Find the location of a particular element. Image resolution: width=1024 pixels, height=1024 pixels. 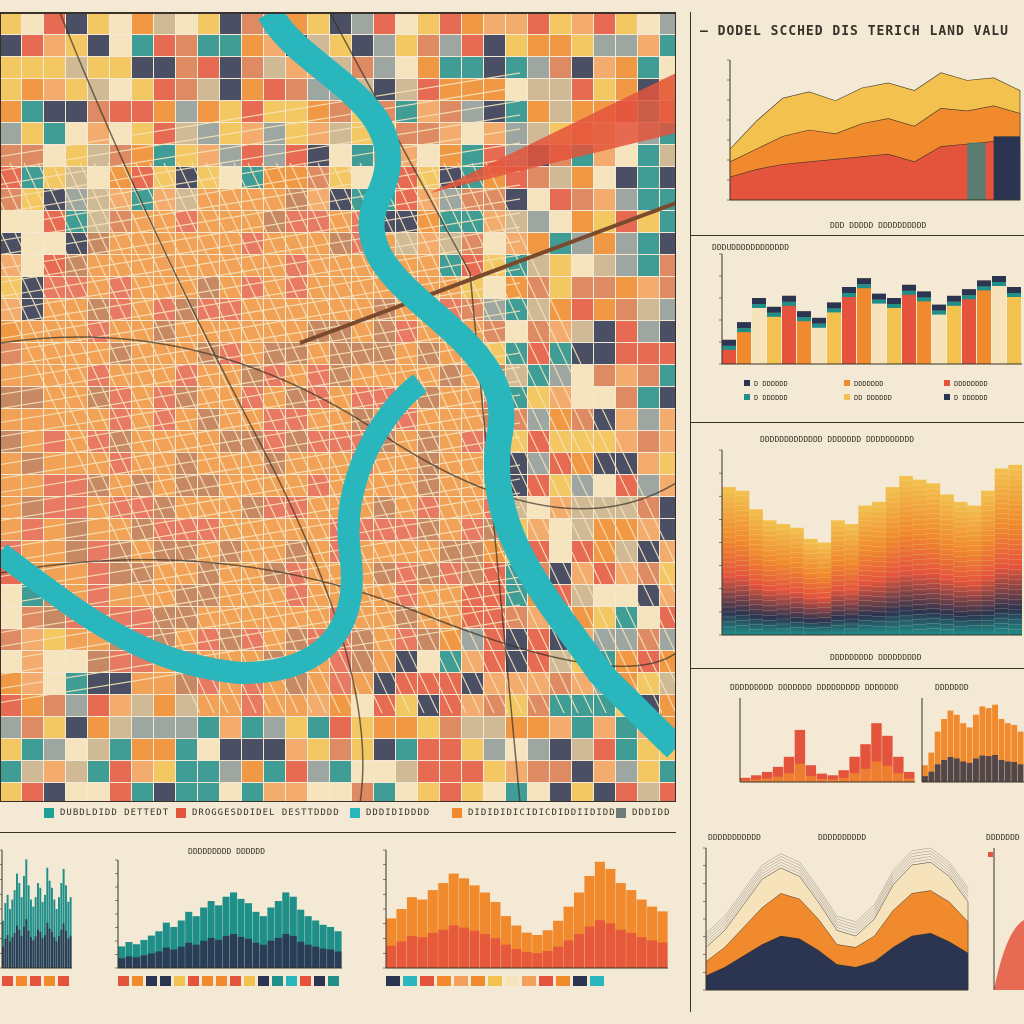

legend-label: DDDDDDD is located at coordinates (869, 384).